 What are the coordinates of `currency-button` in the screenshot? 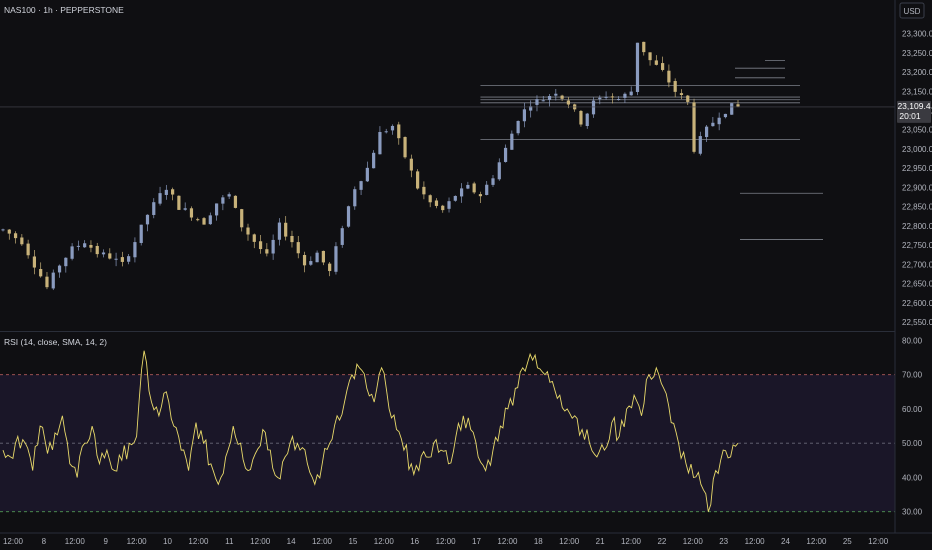 It's located at (912, 10).